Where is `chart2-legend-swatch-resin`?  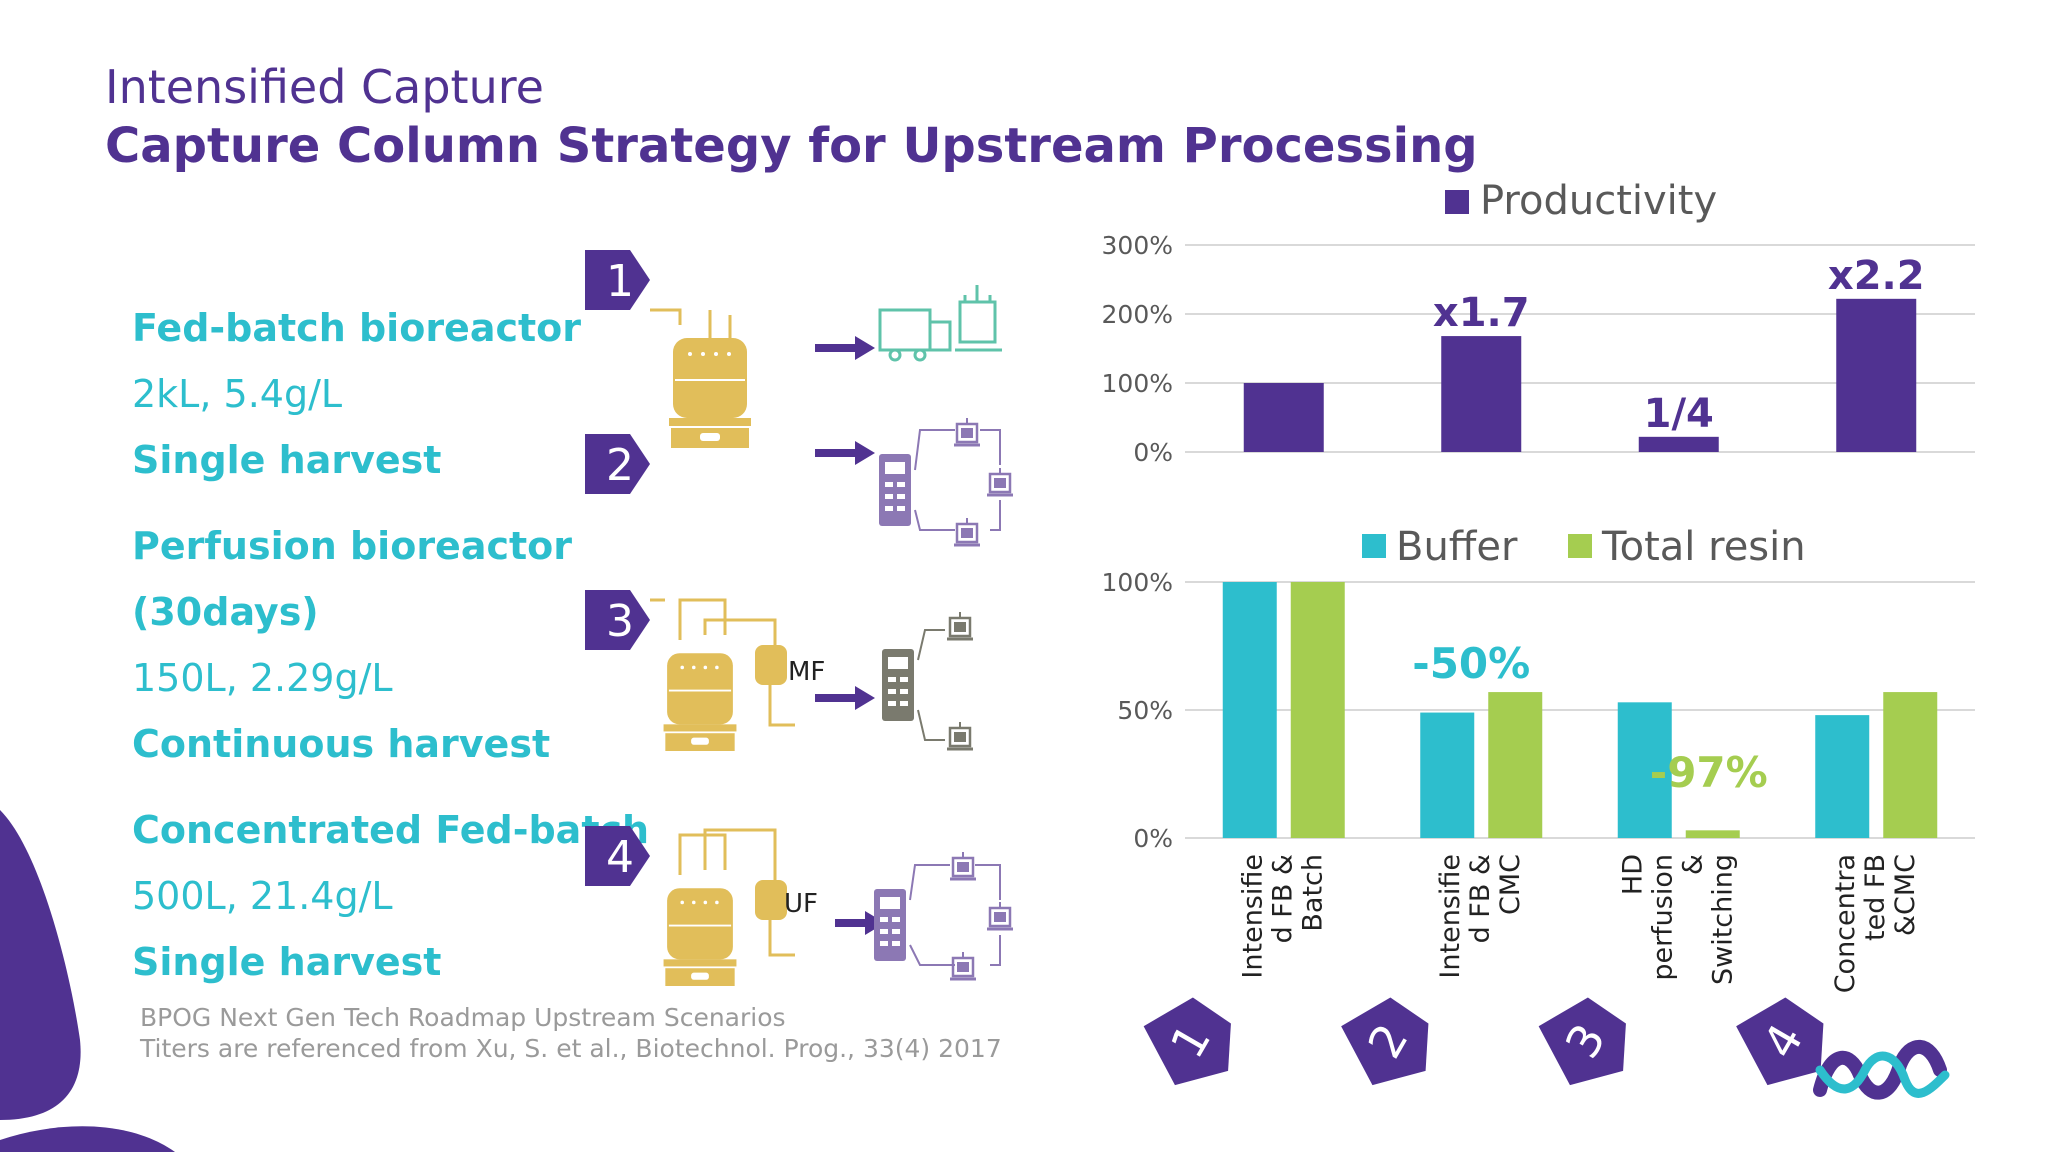
chart2-legend-swatch-resin is located at coordinates (1580, 546).